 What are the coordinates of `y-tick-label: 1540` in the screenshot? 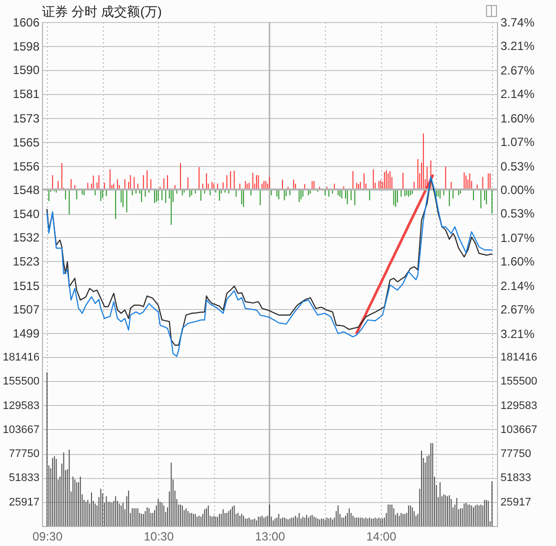 It's located at (26, 214).